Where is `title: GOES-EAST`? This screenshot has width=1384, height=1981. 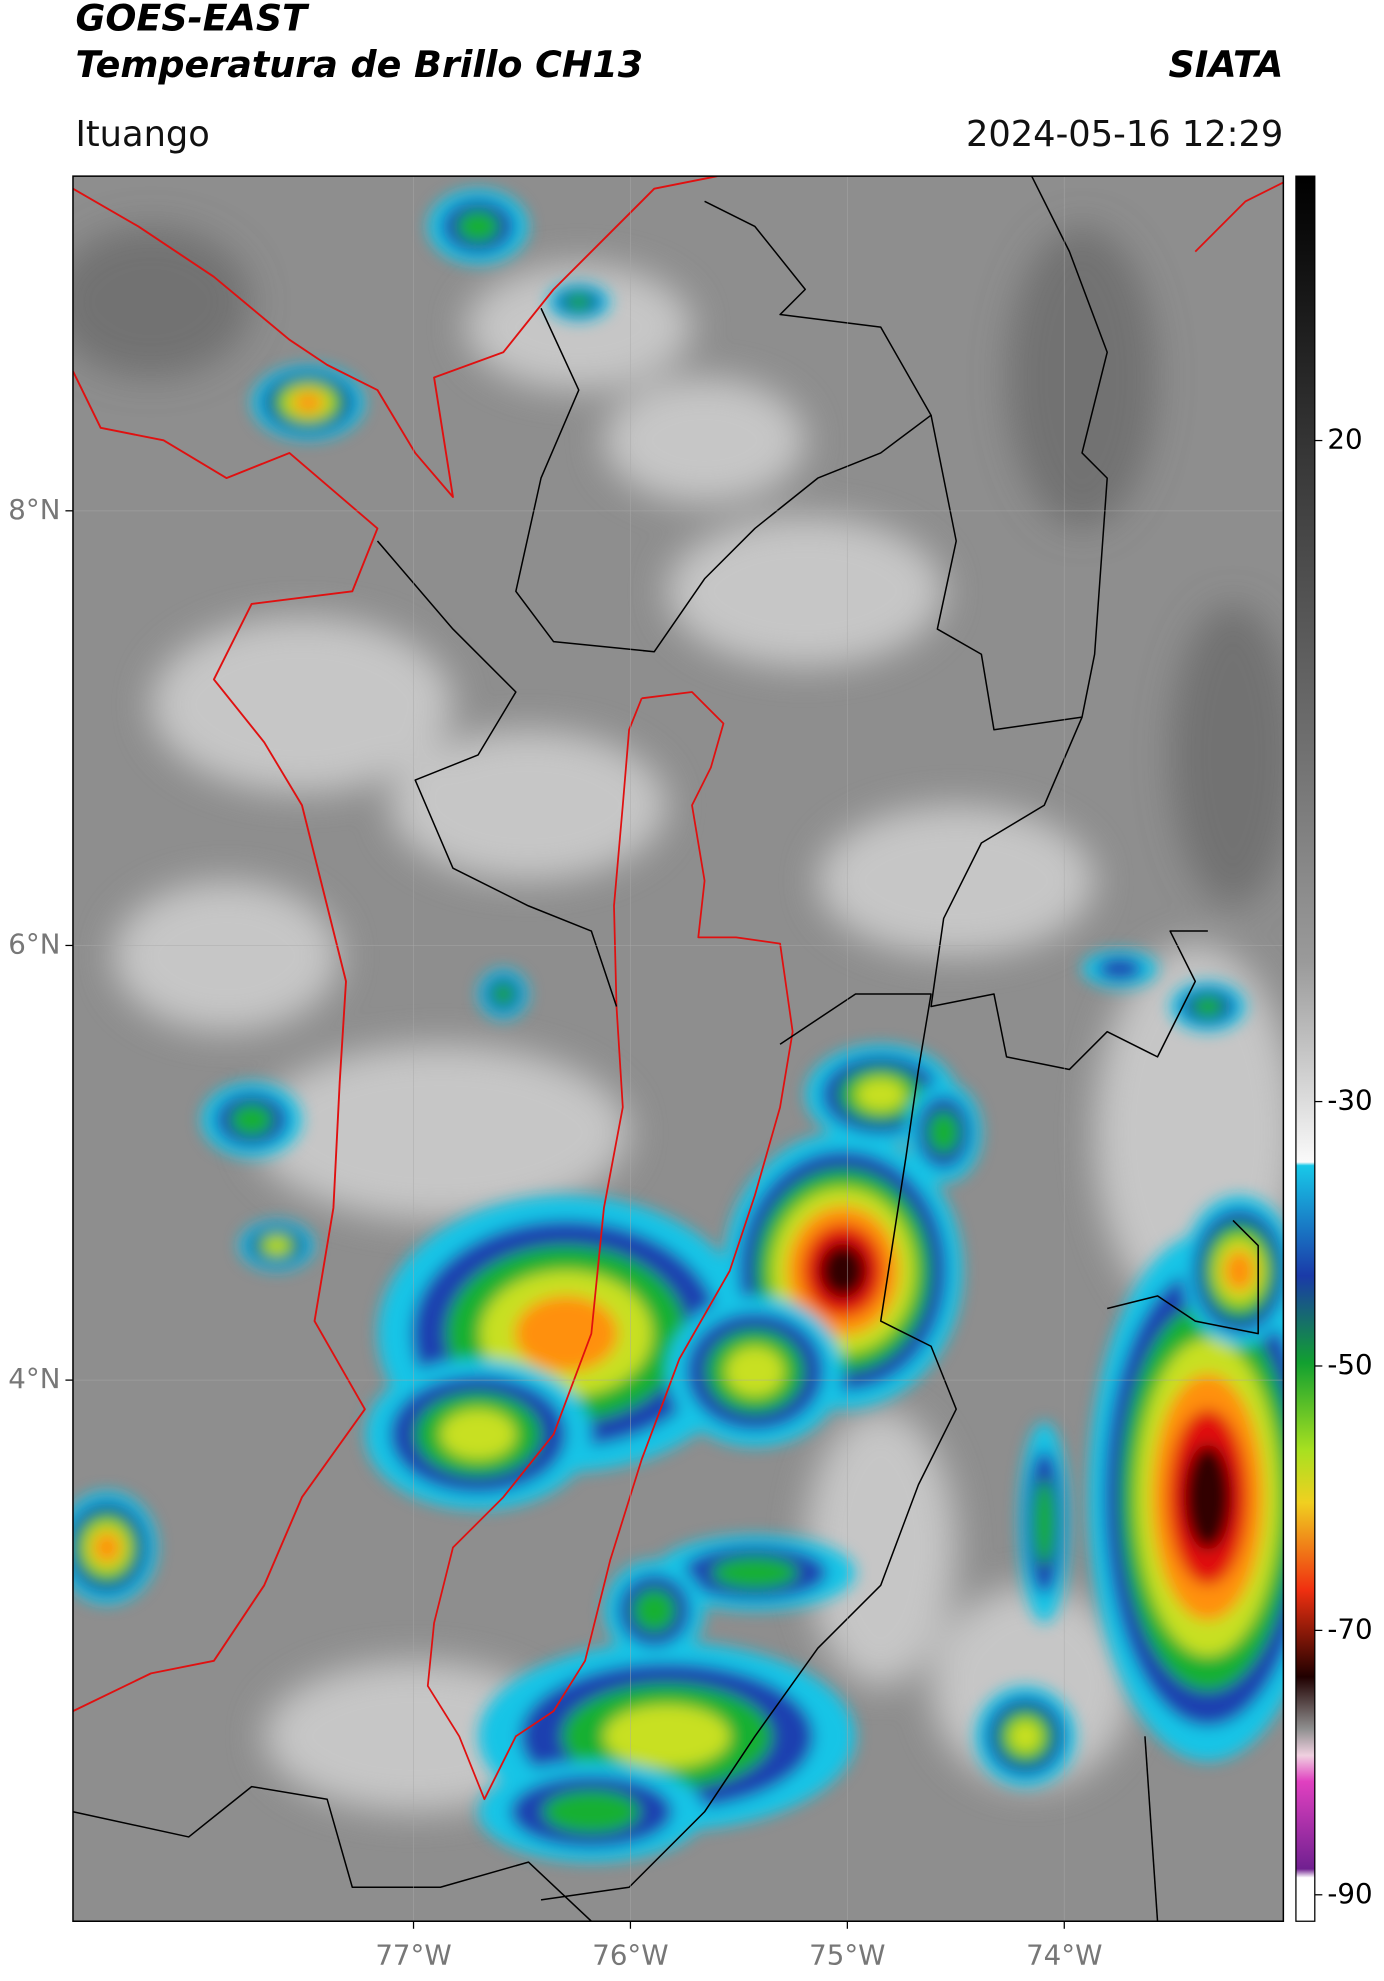 title: GOES-EAST is located at coordinates (192, 20).